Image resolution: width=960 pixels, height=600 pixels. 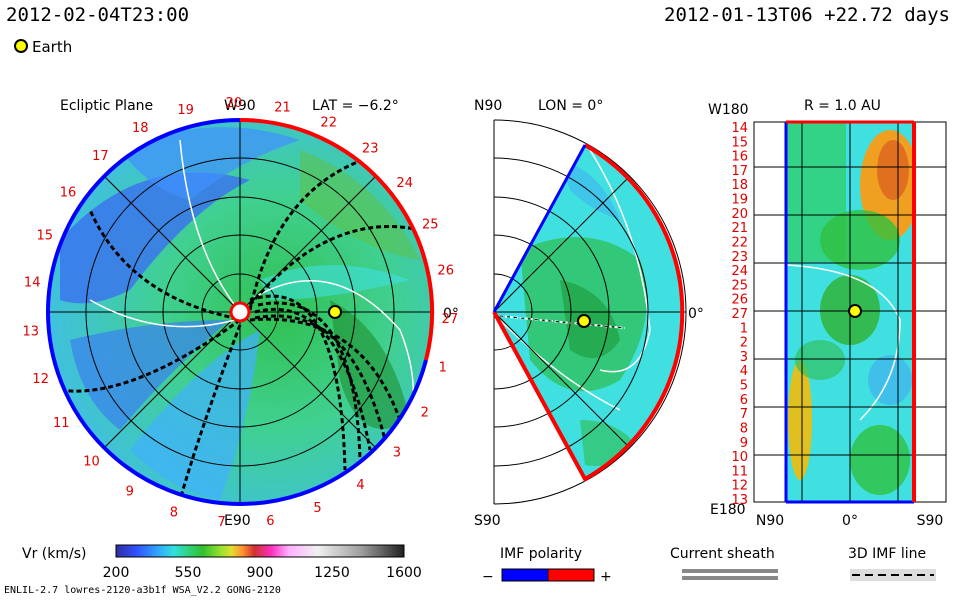 What do you see at coordinates (547, 565) in the screenshot?
I see `imf-polarity-key: IMF polarity − +` at bounding box center [547, 565].